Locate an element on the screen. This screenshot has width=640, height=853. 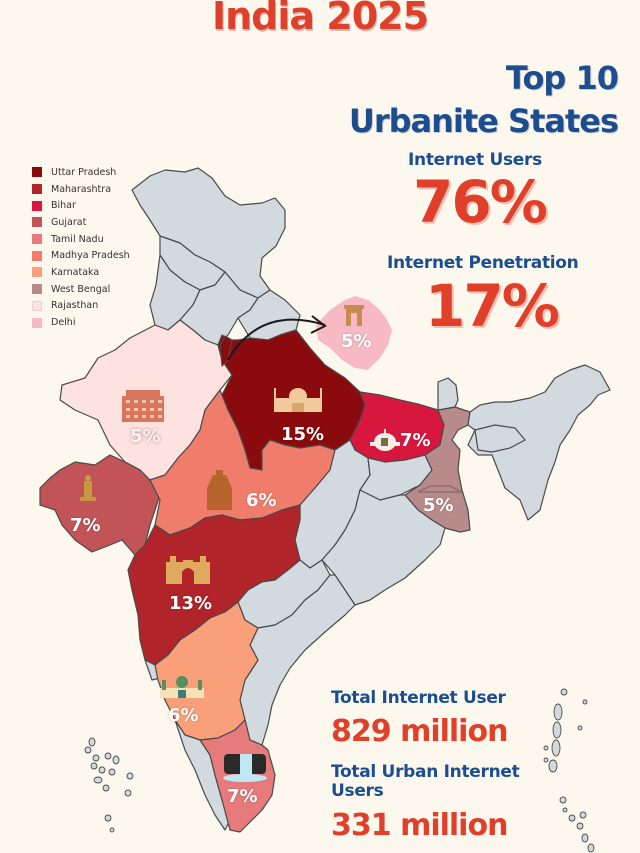
gateway-of-india-icon is located at coordinates (188, 570).